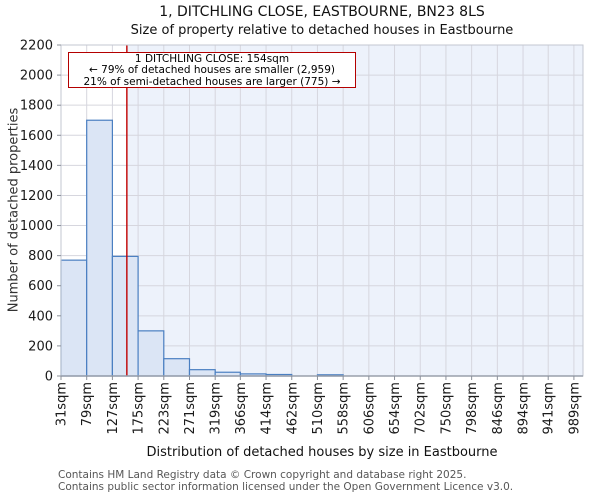 The image size is (600, 500). Describe the element at coordinates (36, 136) in the screenshot. I see `y-tick-label: 1600` at that location.